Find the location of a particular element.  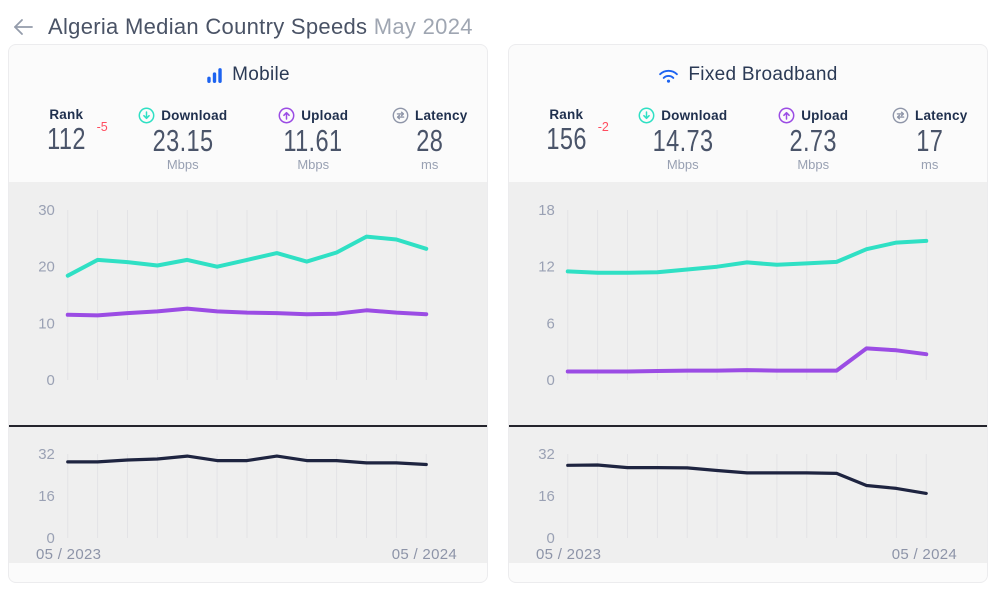

svg-text: 30 is located at coordinates (46, 210).